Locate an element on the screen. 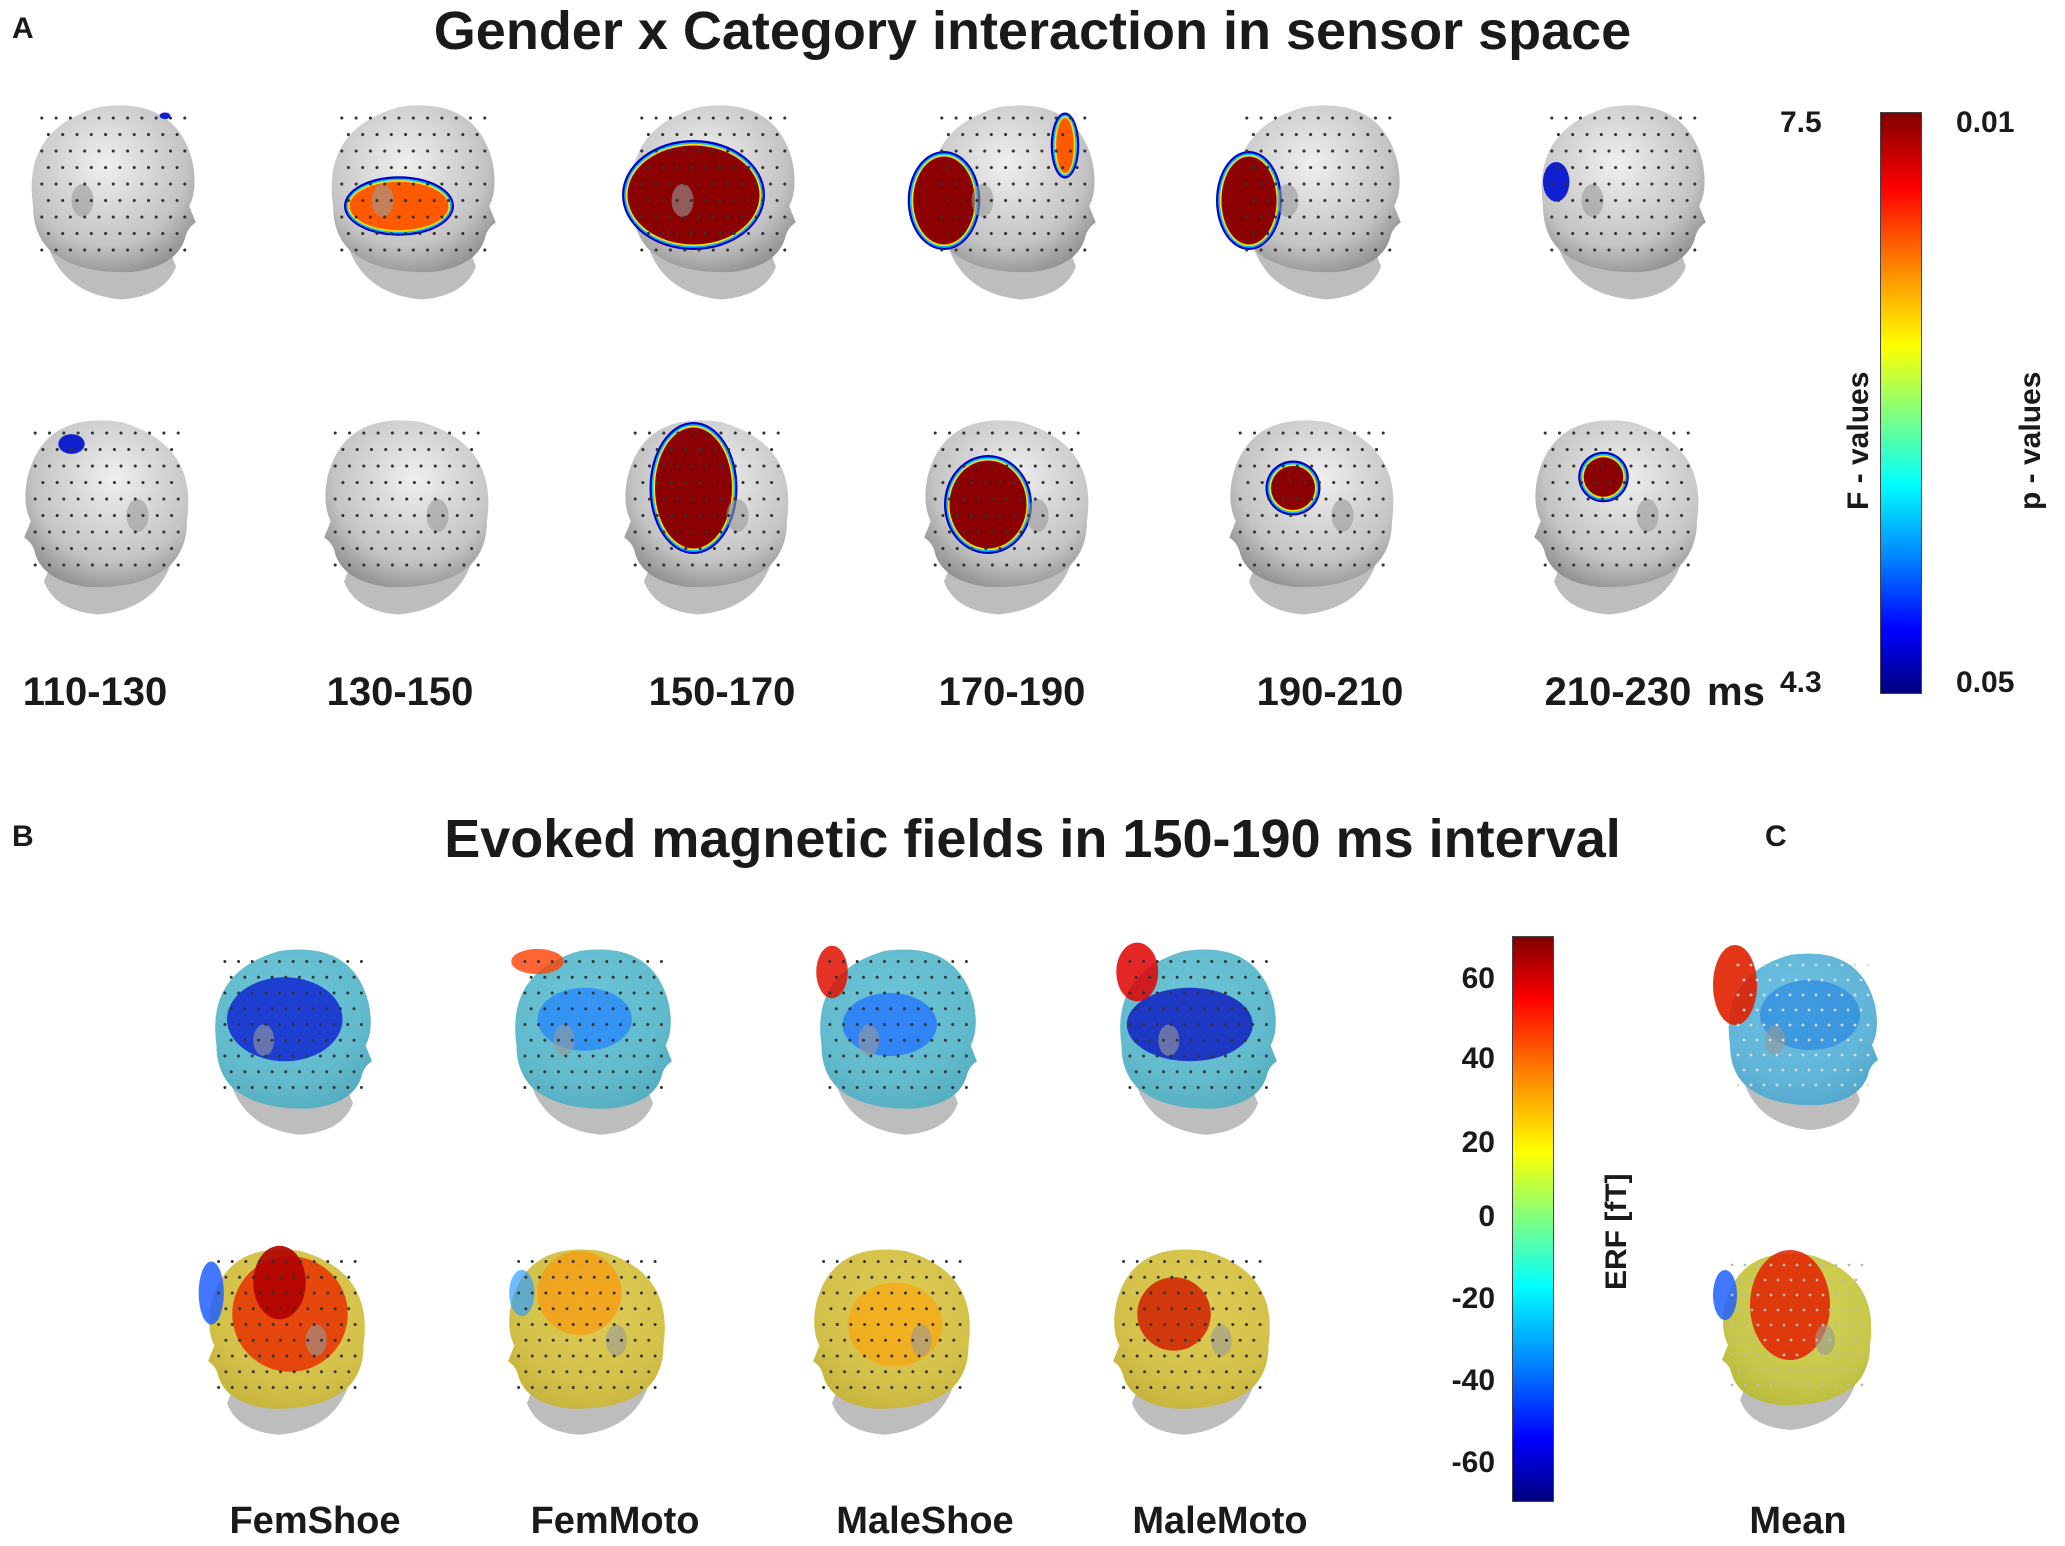 The height and width of the screenshot is (1546, 2065). erf-tick: 0 is located at coordinates (1486, 1216).